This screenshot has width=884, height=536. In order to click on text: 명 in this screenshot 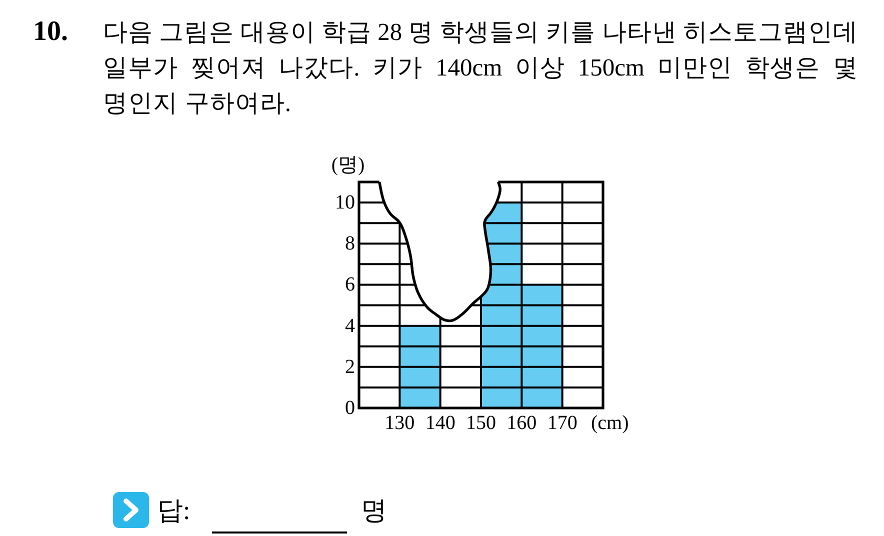, I will do `click(374, 510)`.